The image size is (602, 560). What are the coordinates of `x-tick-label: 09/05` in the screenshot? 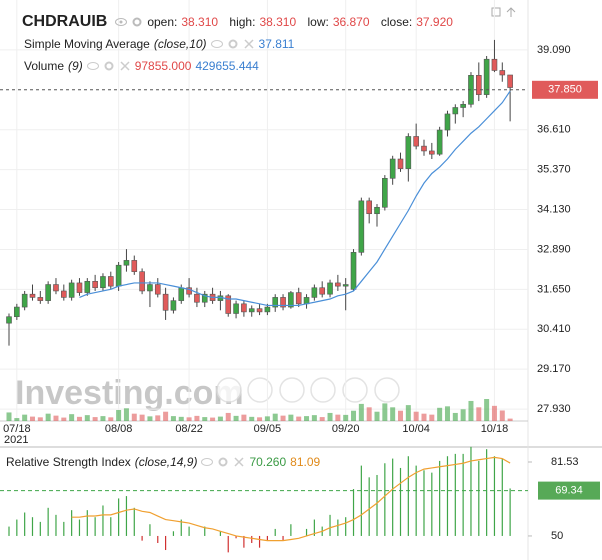 It's located at (268, 429).